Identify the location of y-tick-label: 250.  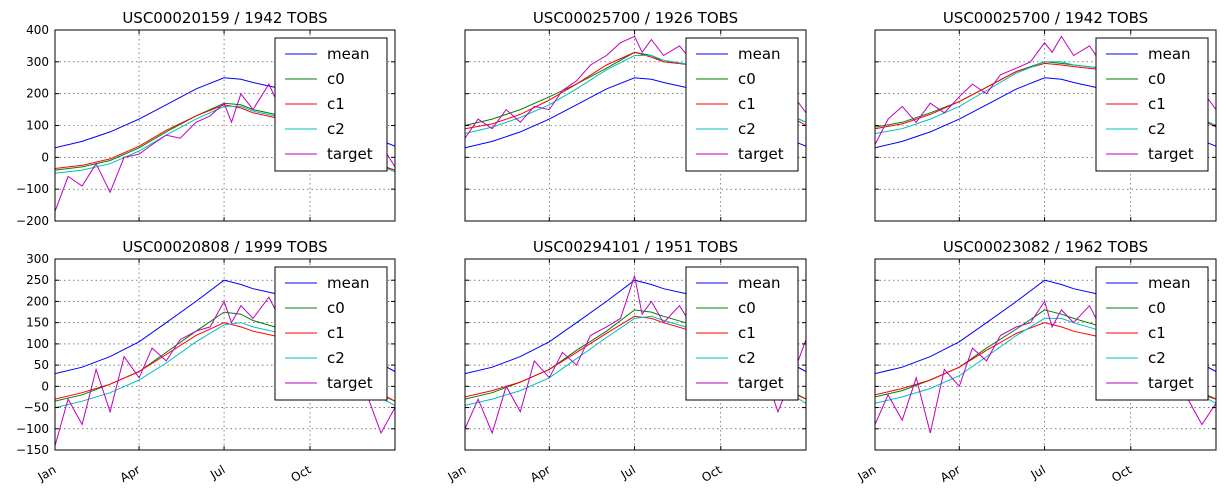
(37, 280).